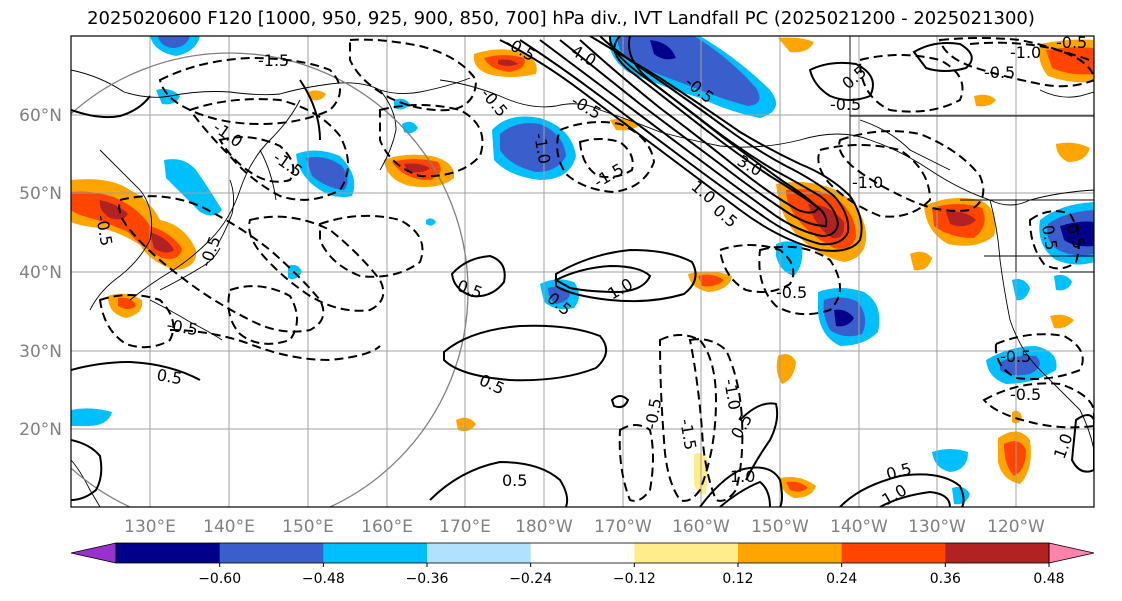 The width and height of the screenshot is (1122, 601). I want to click on colorbar-tick-label: 0.12, so click(737, 579).